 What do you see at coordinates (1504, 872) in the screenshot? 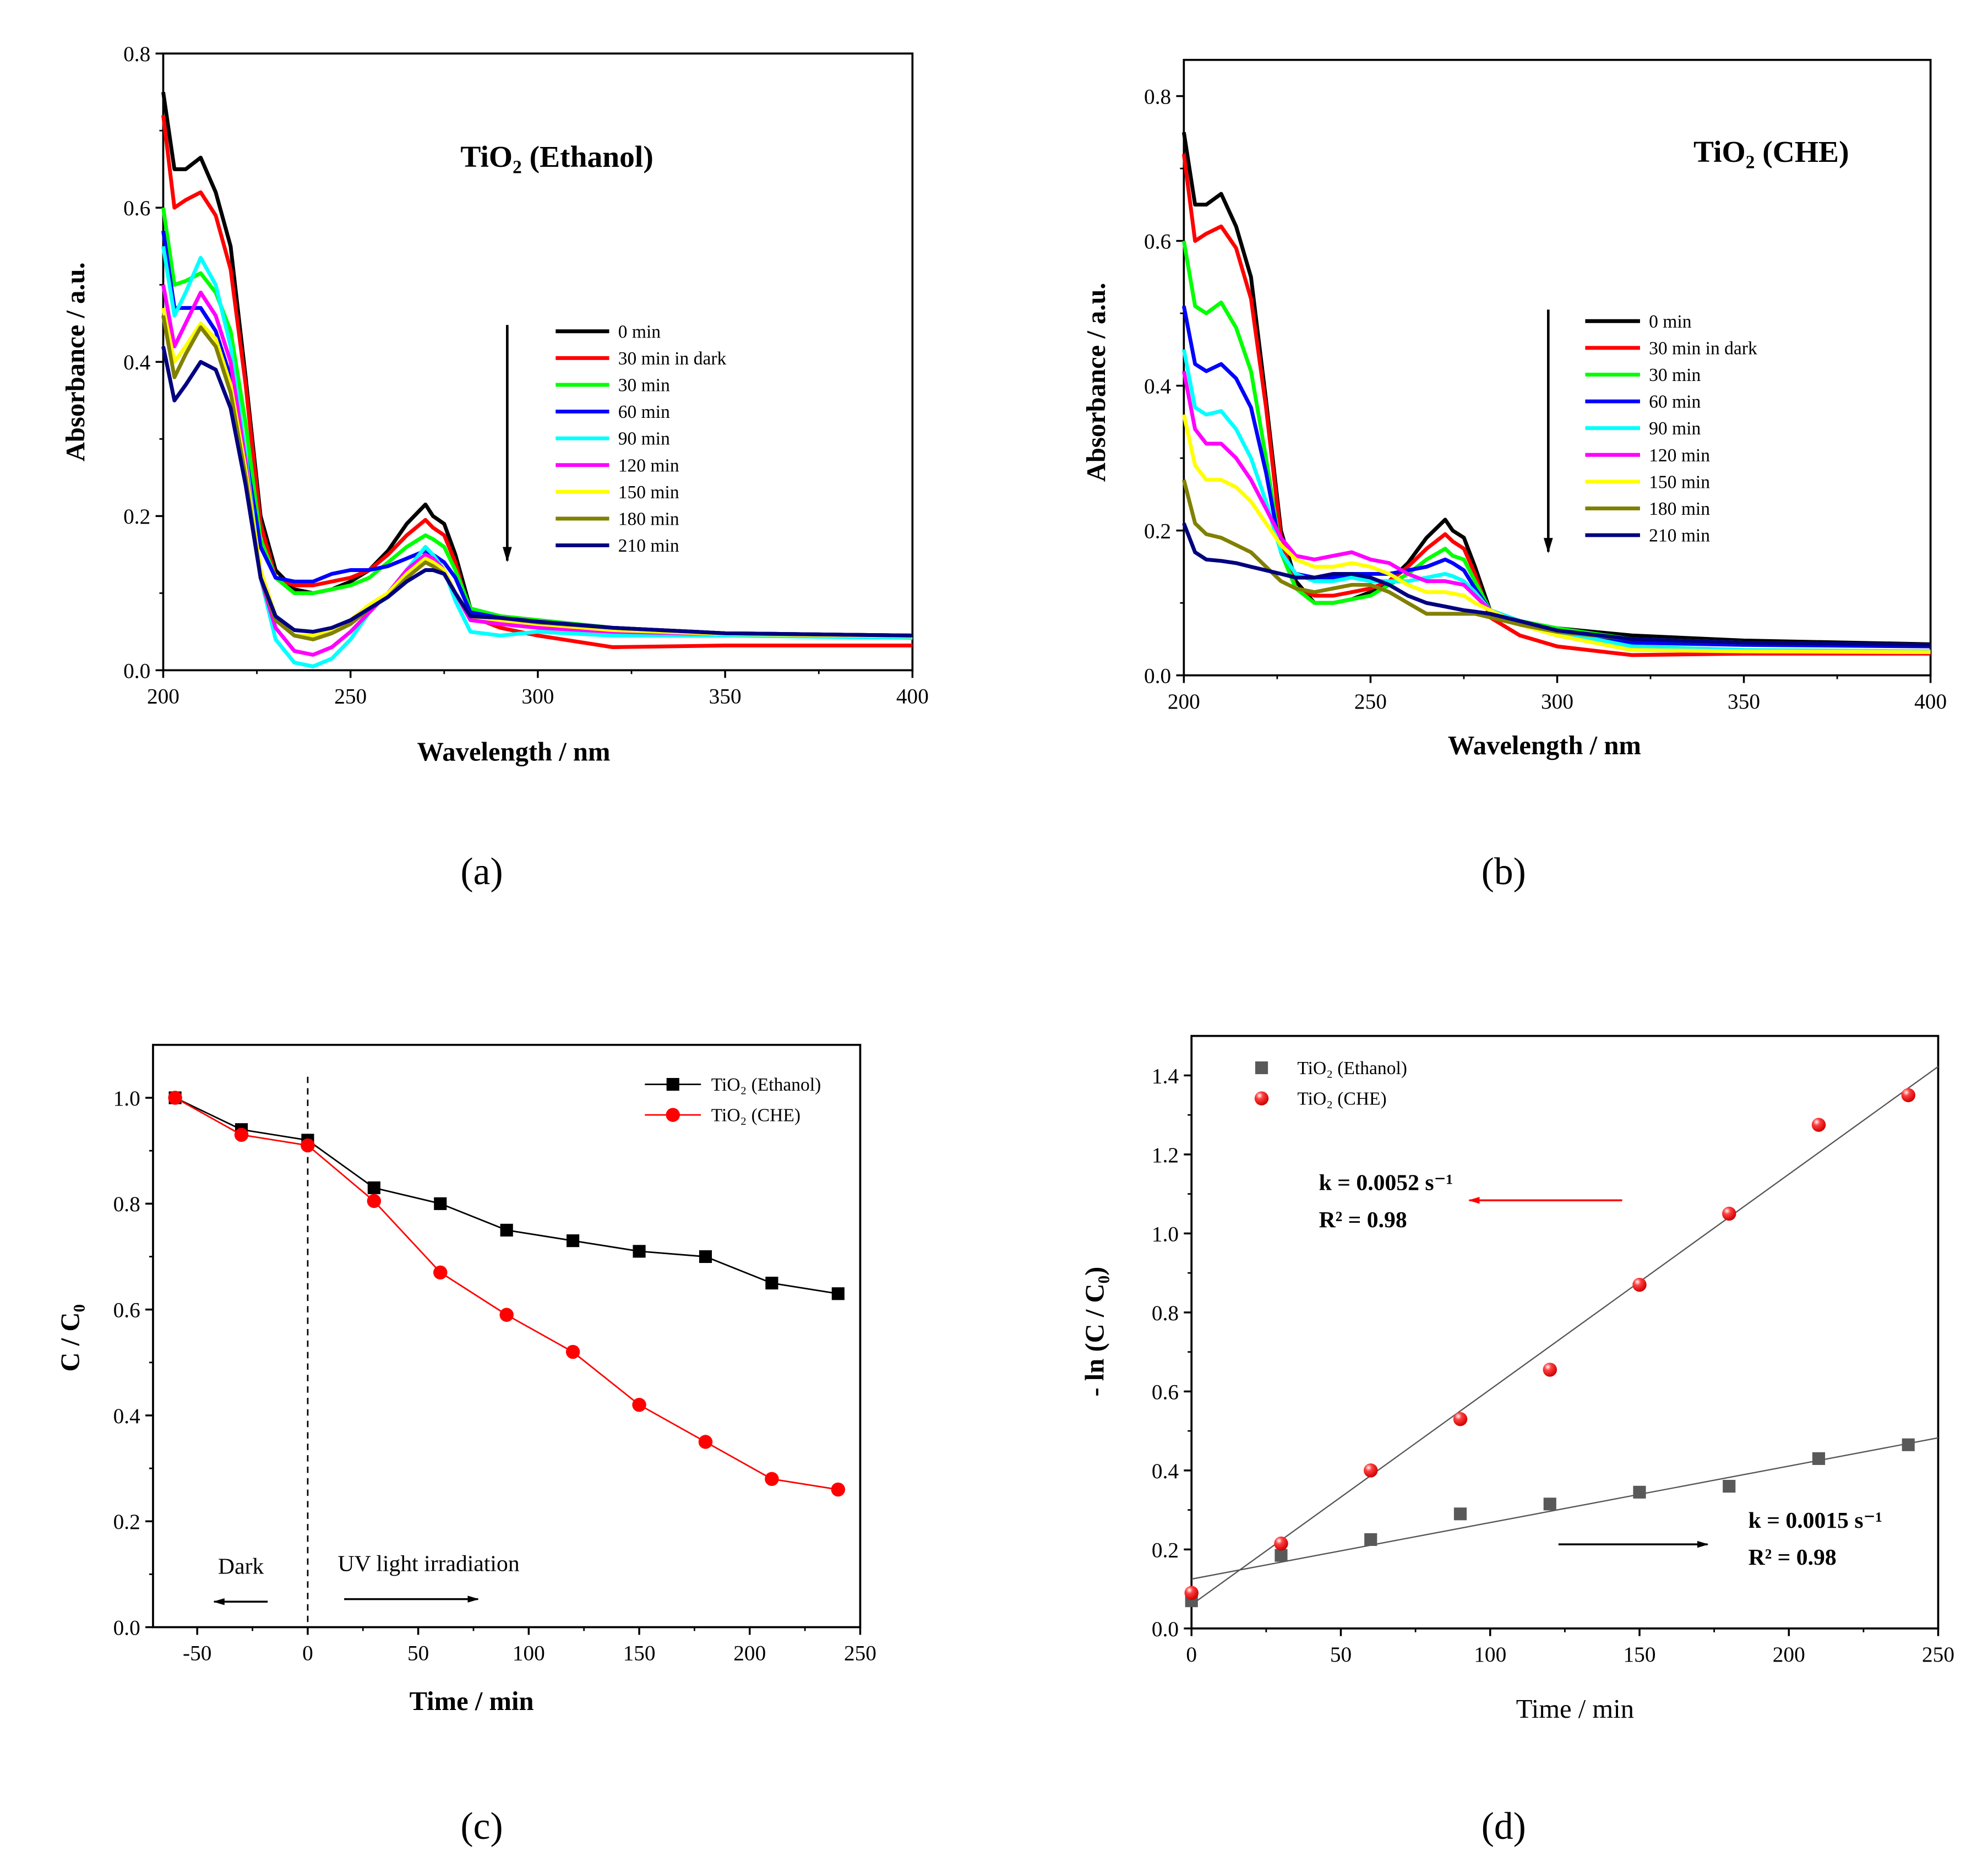
I see `panel-label: (b)` at bounding box center [1504, 872].